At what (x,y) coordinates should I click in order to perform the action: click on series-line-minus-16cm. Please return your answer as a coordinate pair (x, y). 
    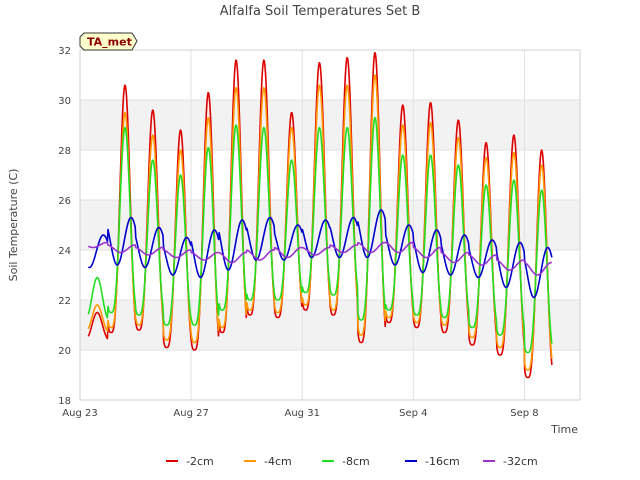
    Looking at the image, I should click on (320, 254).